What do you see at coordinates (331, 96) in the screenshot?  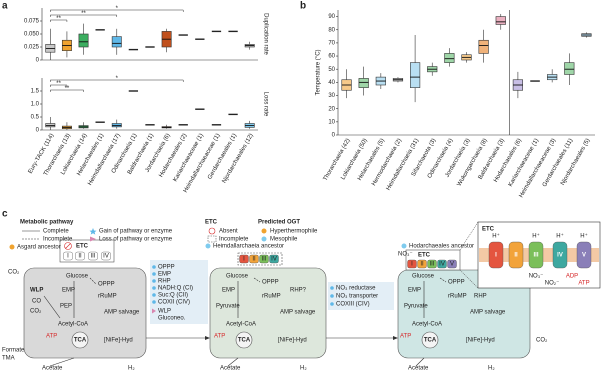 I see `y-tick-label: 30` at bounding box center [331, 96].